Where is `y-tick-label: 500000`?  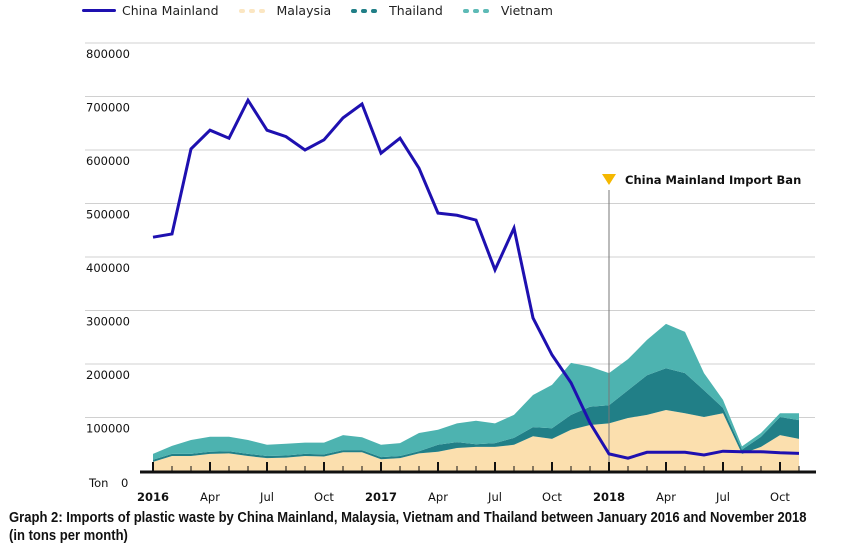
y-tick-label: 500000 is located at coordinates (108, 215).